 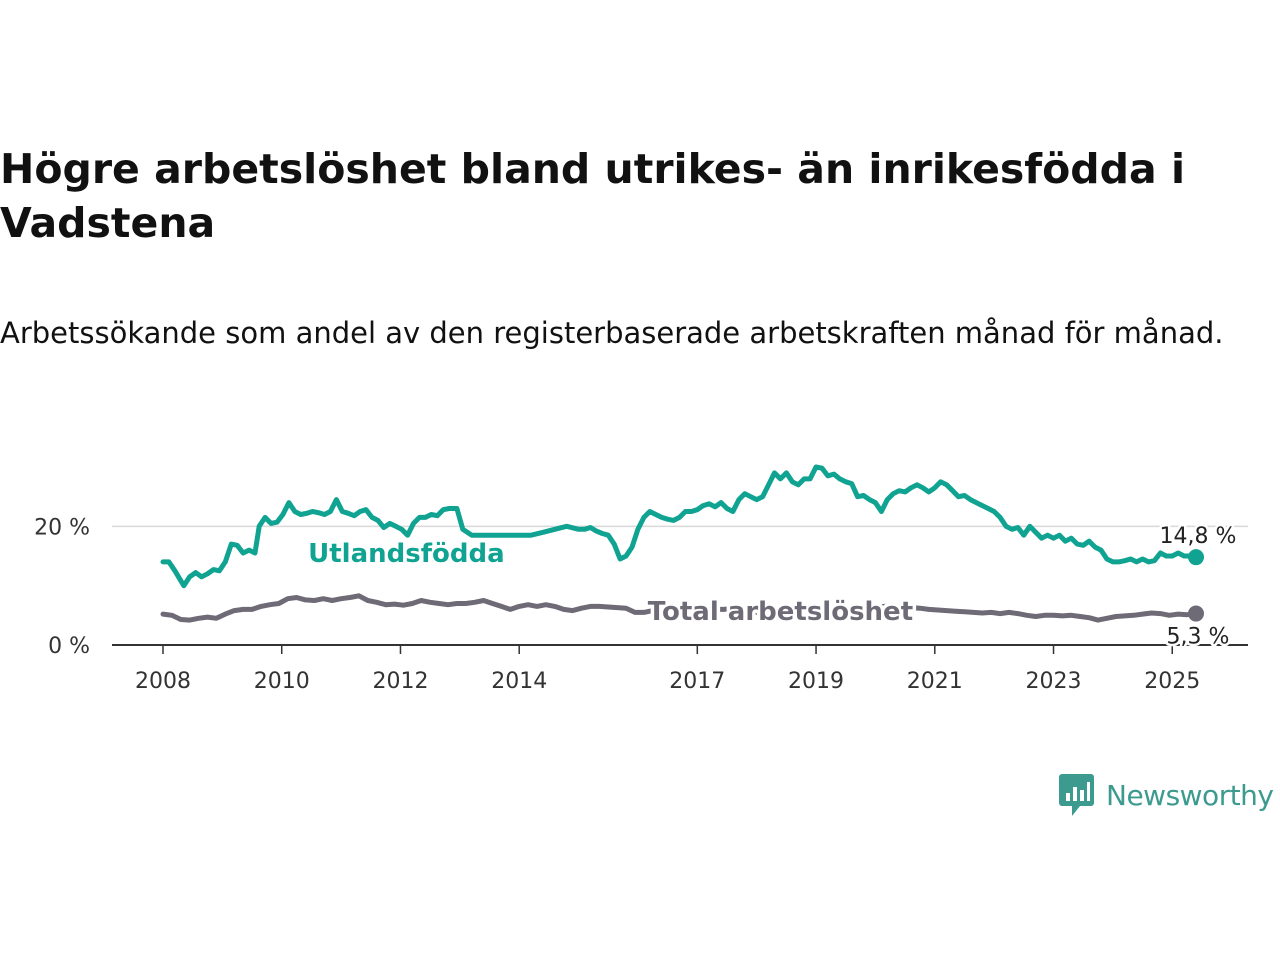 I want to click on series-line-utlandsfodda, so click(x=679, y=526).